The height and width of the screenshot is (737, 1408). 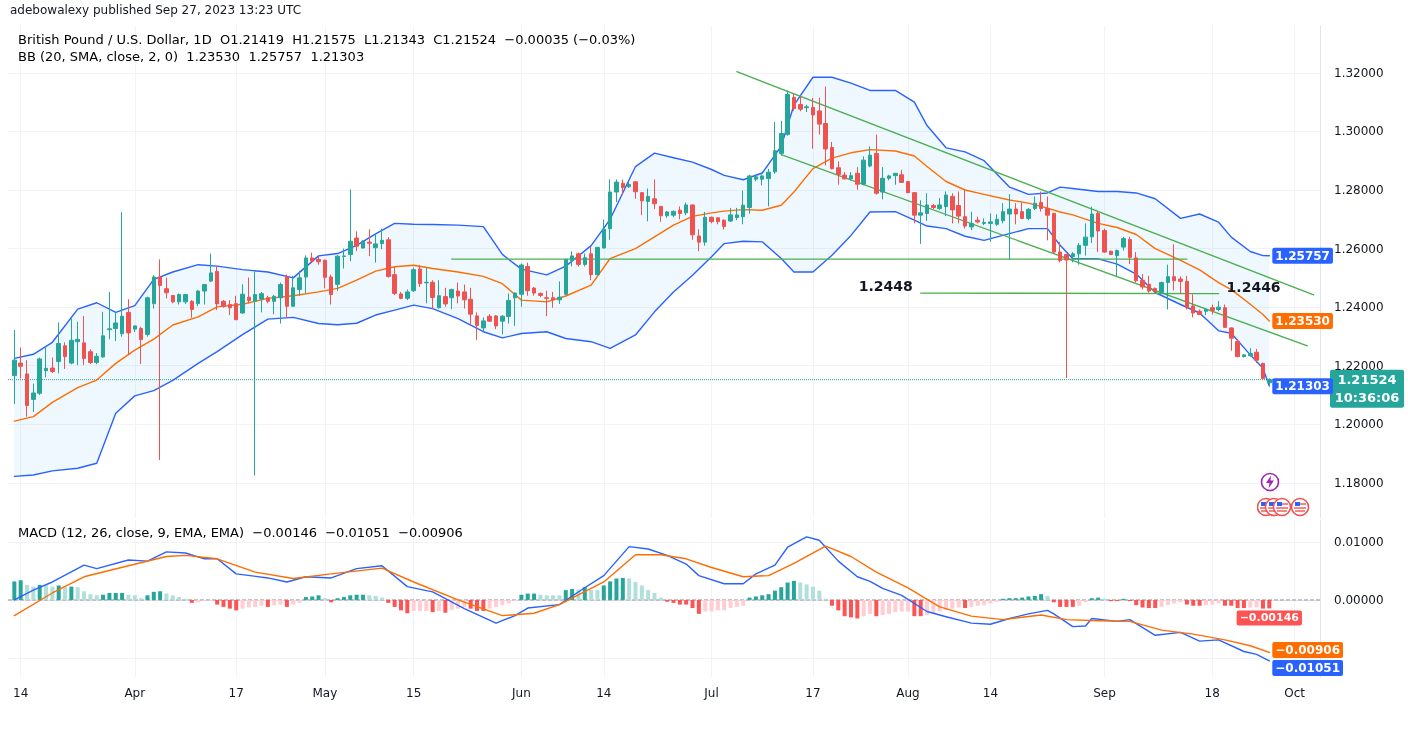 I want to click on text: −0.01051, so click(x=357, y=532).